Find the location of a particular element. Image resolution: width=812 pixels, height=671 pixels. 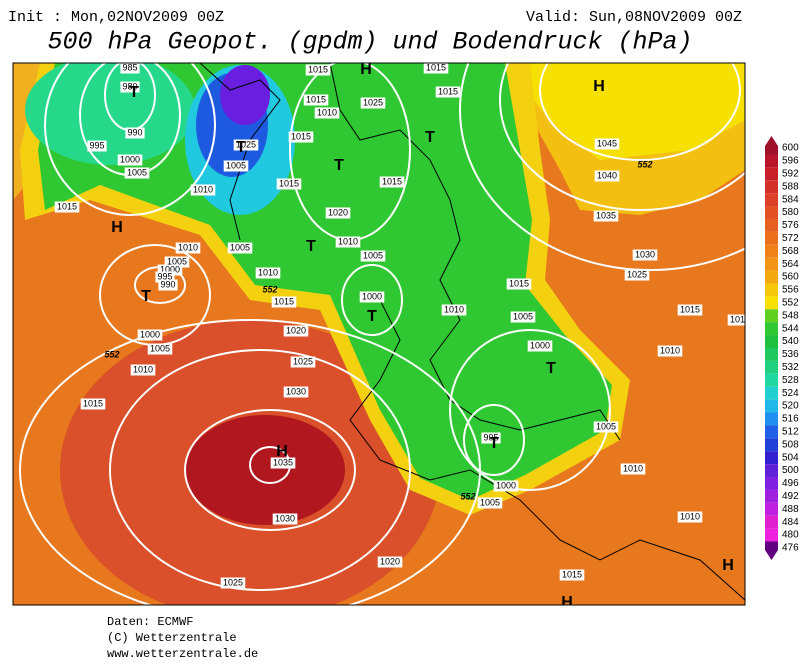

isobar-label: 1045 is located at coordinates (607, 143).